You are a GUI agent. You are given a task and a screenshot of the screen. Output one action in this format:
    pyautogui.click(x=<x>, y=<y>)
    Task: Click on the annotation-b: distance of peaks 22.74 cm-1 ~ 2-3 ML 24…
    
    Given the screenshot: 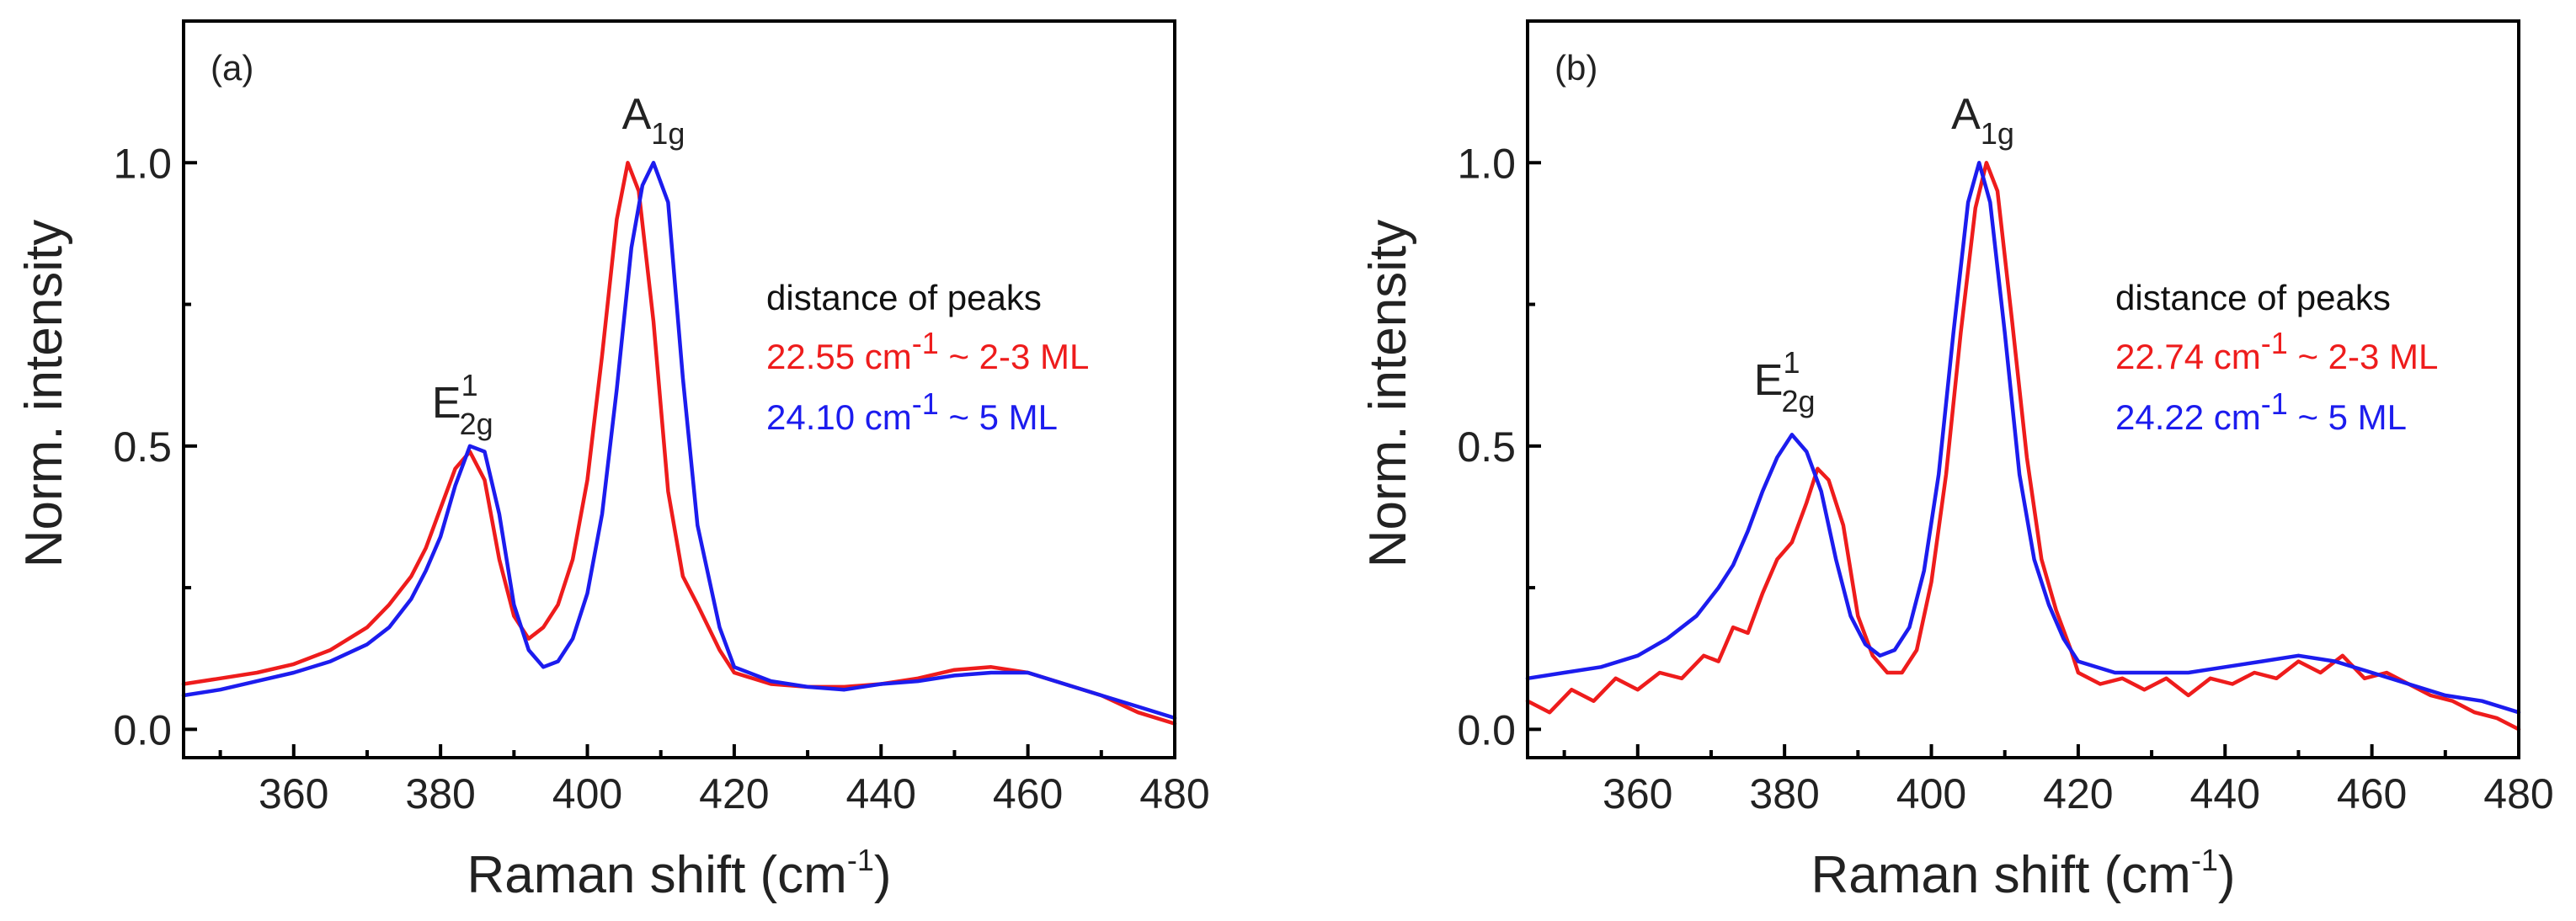 What is the action you would take?
    pyautogui.click(x=2276, y=357)
    